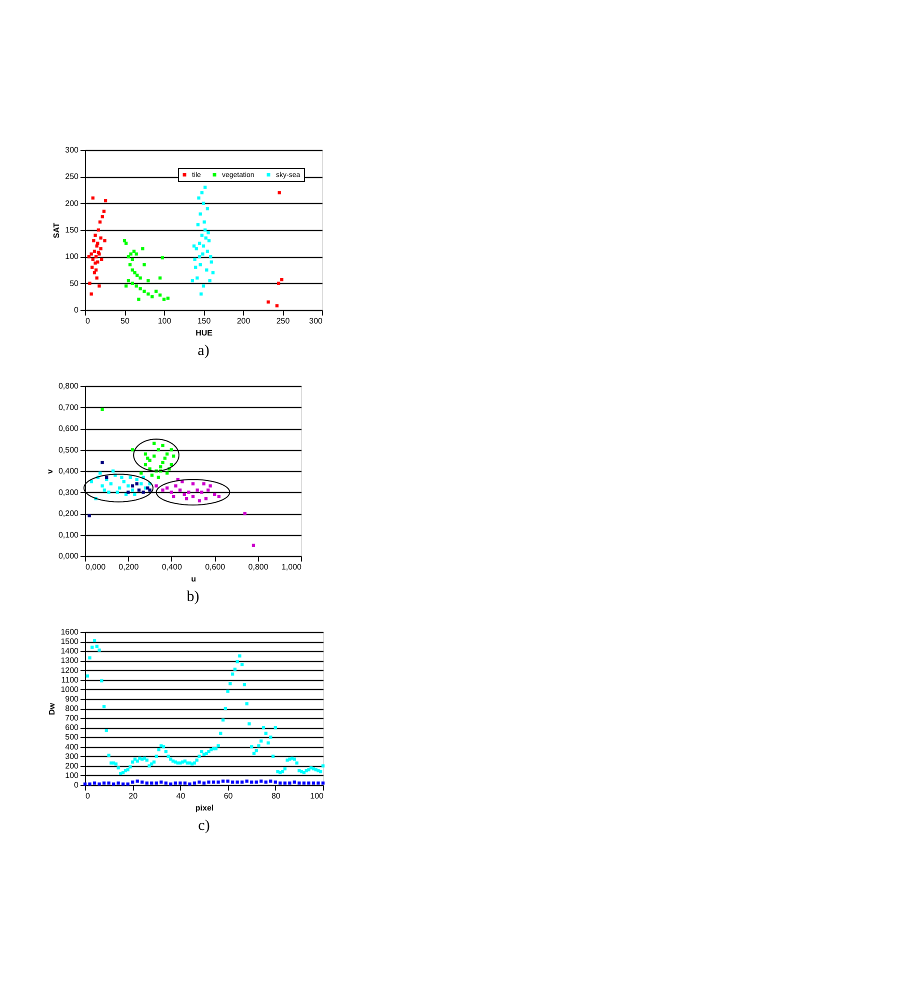  What do you see at coordinates (72, 708) in the screenshot?
I see `y-tick-label: 800` at bounding box center [72, 708].